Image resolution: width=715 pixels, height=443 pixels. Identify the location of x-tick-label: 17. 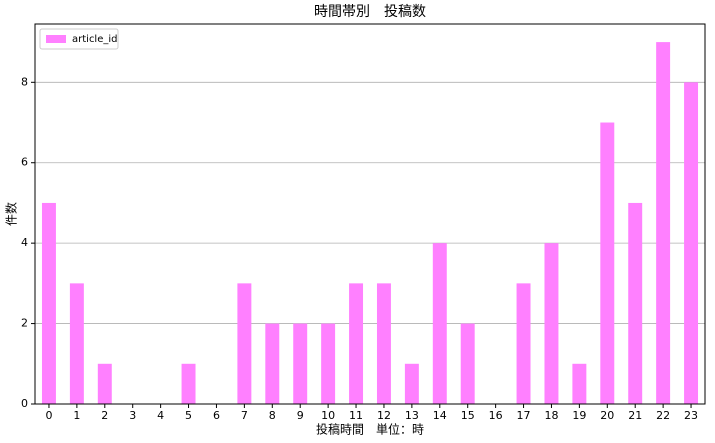
(524, 415).